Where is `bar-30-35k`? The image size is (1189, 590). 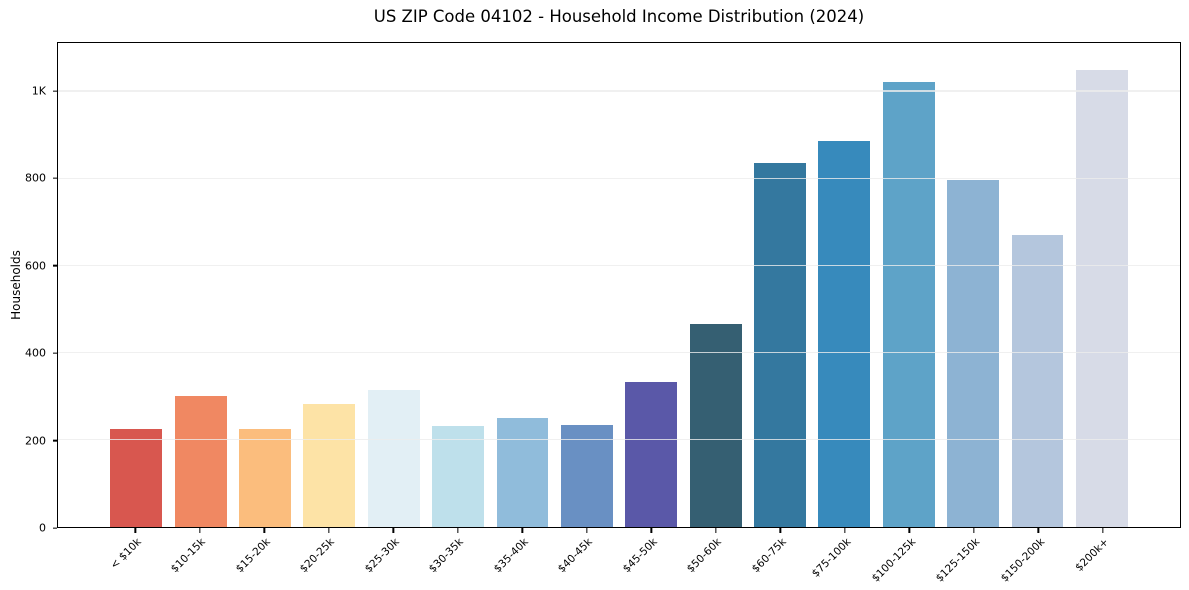 bar-30-35k is located at coordinates (458, 476).